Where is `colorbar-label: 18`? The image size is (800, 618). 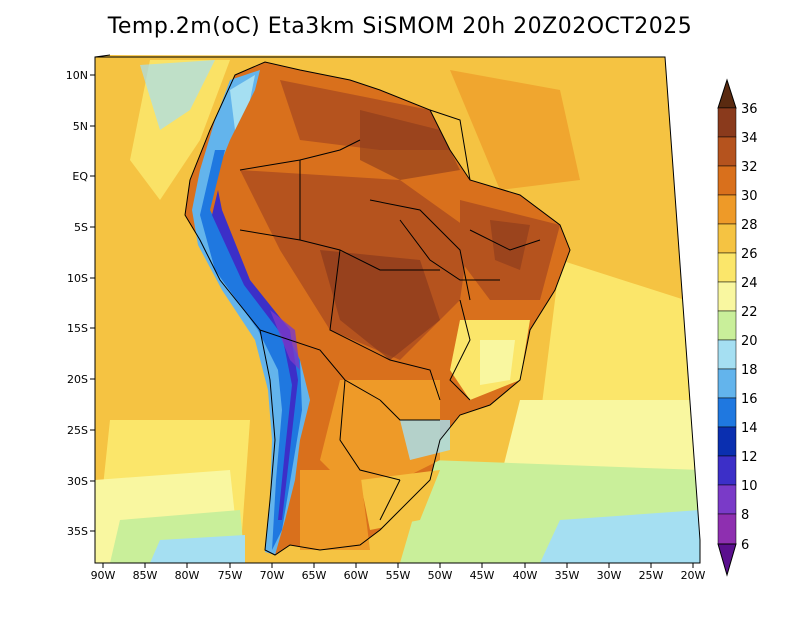
colorbar-label: 18 is located at coordinates (749, 370).